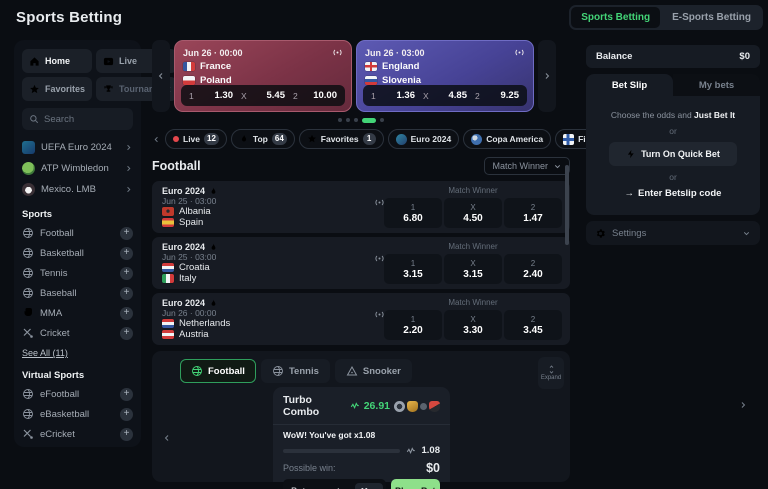  Describe the element at coordinates (128, 168) in the screenshot. I see `chevron-right-icon` at that location.